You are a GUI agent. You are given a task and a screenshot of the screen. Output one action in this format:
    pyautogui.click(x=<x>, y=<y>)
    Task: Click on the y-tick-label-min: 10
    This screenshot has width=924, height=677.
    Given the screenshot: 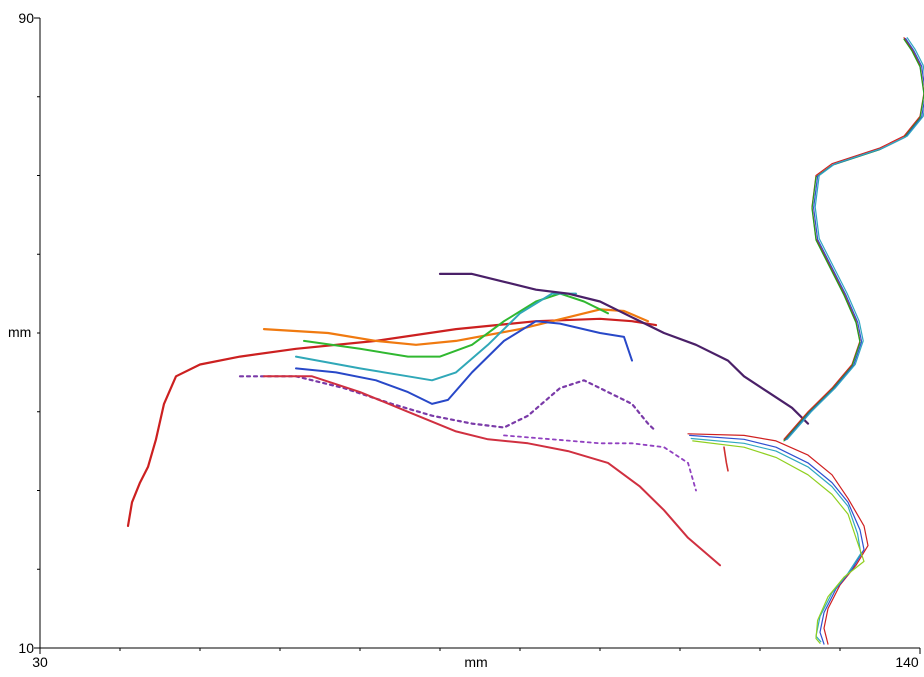 What is the action you would take?
    pyautogui.click(x=26, y=648)
    